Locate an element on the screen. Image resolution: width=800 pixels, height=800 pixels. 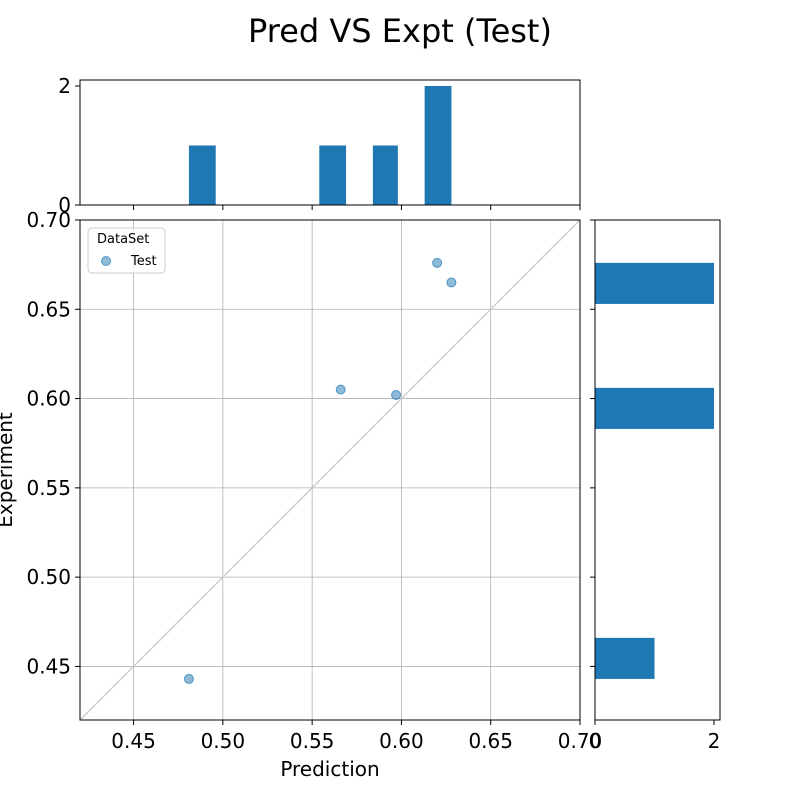
y-tick-label: 0.65 is located at coordinates (48, 309).